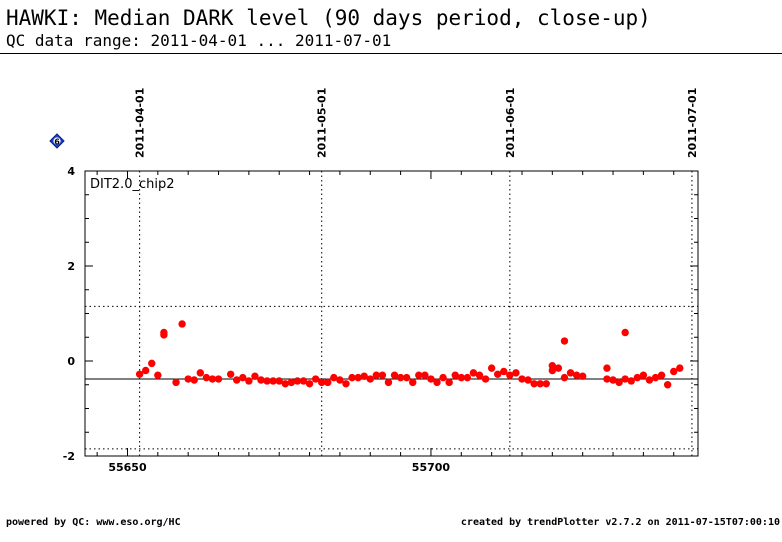 This screenshot has height=542, width=782. What do you see at coordinates (391, 53) in the screenshot?
I see `header-divider` at bounding box center [391, 53].